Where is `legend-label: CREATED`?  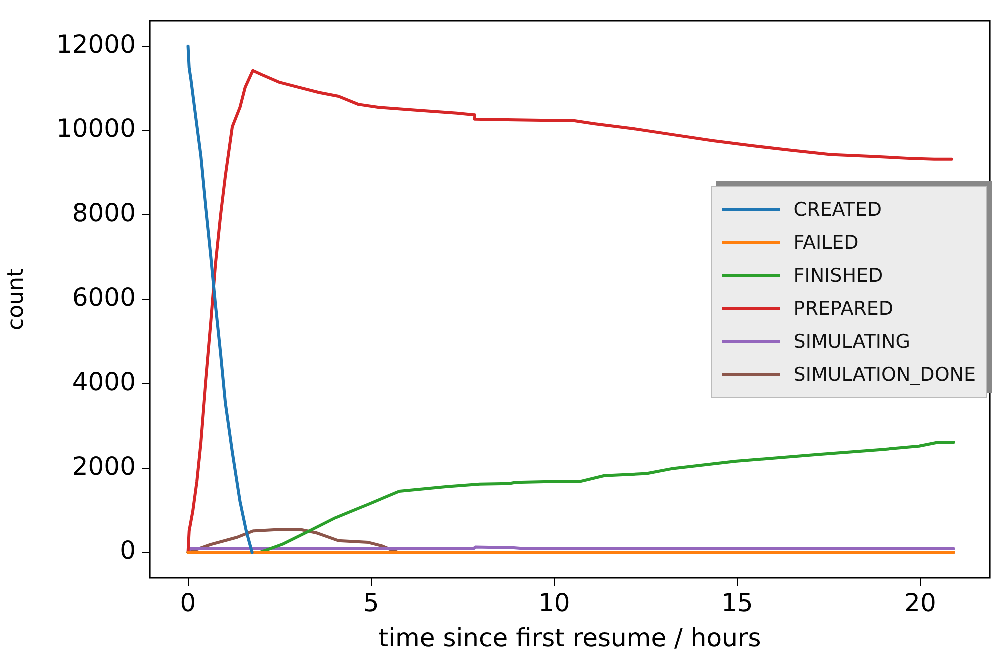 legend-label: CREATED is located at coordinates (838, 209).